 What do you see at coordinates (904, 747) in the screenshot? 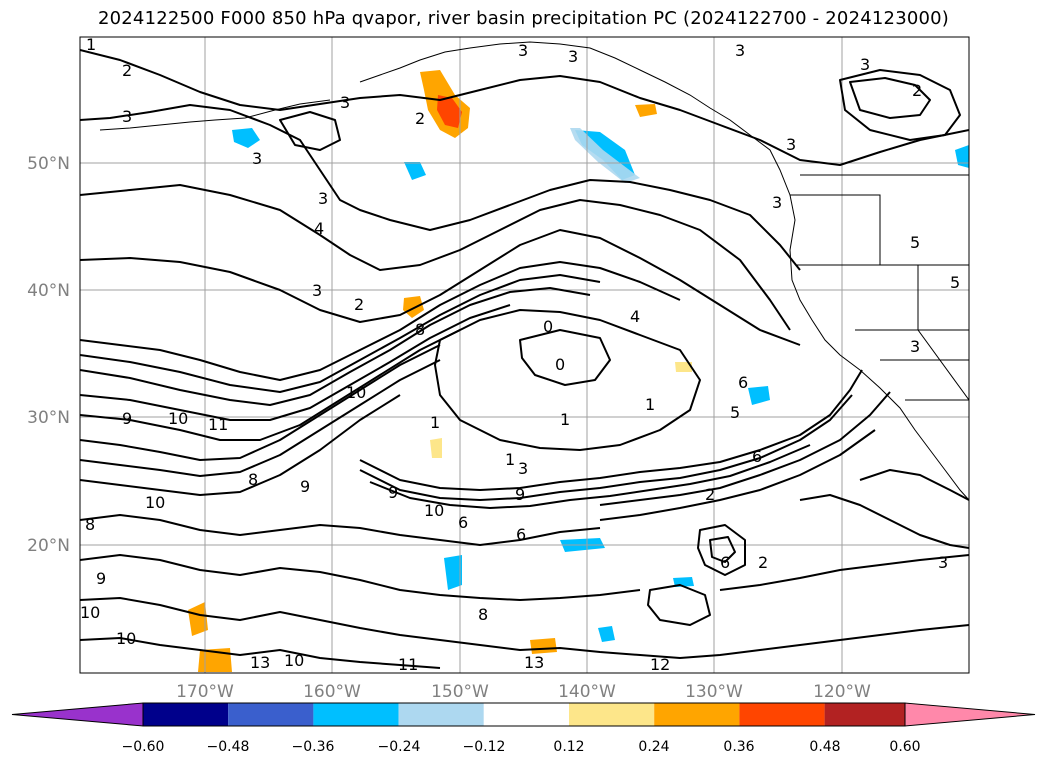
I see `colorbar-tick: 0.60` at bounding box center [904, 747].